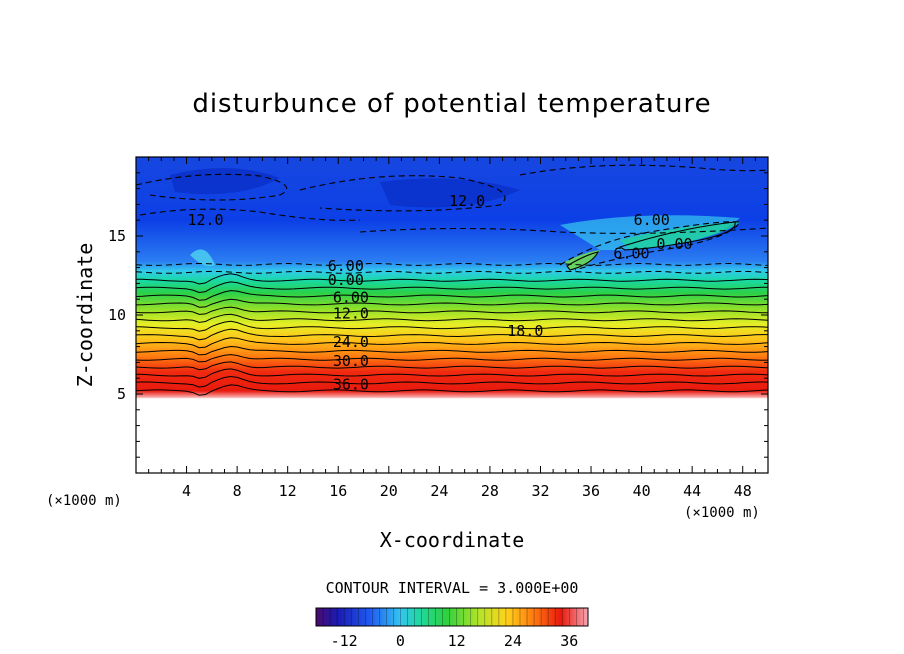 This screenshot has width=904, height=654. I want to click on colorbar-tick-label: 12, so click(457, 641).